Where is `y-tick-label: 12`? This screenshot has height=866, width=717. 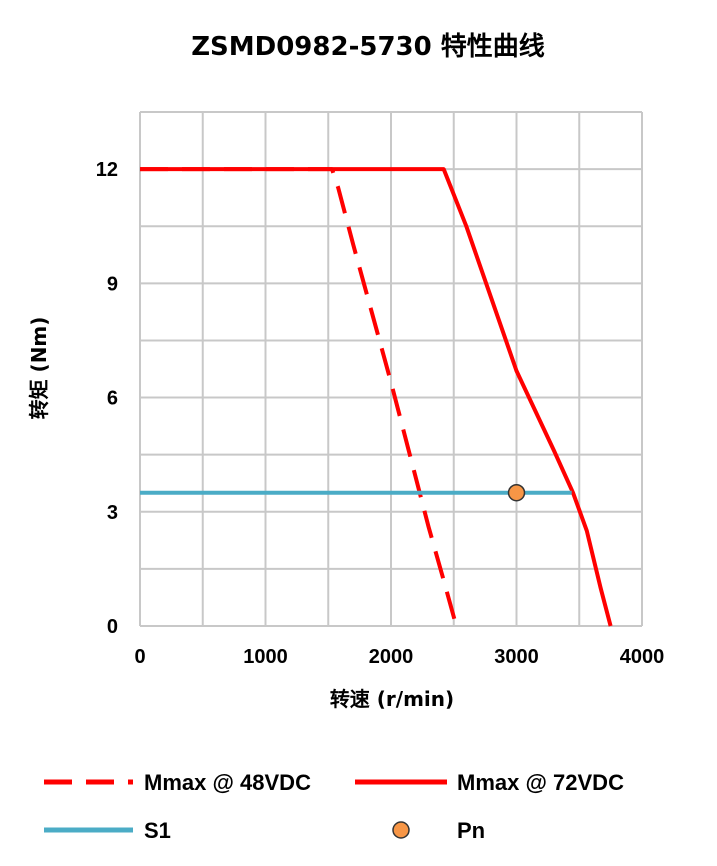
y-tick-label: 12 is located at coordinates (107, 170).